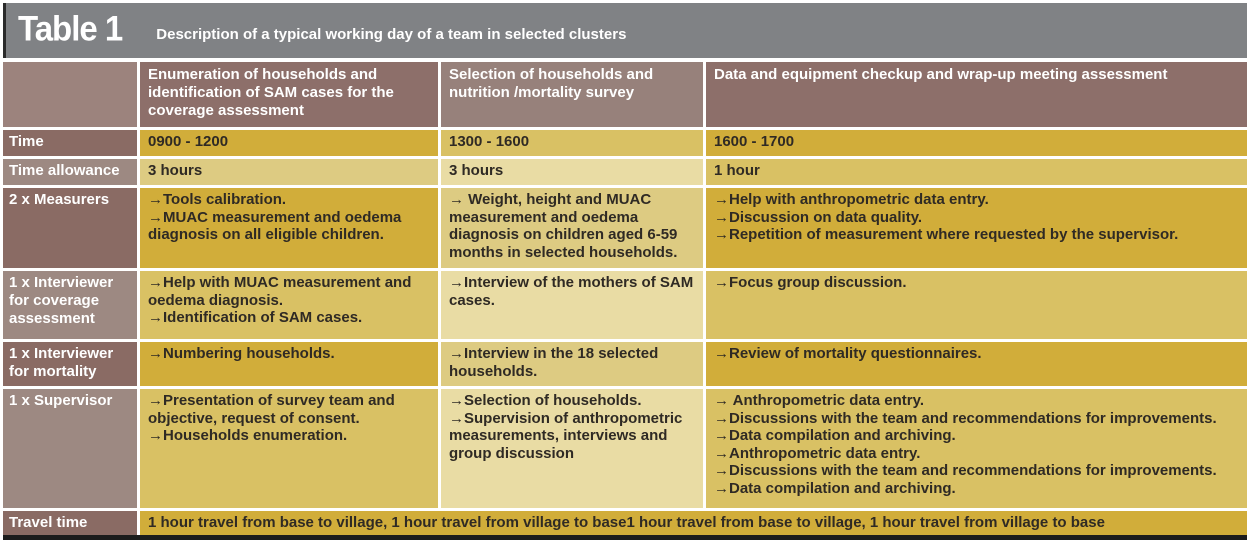 The width and height of the screenshot is (1250, 542). Describe the element at coordinates (818, 217) in the screenshot. I see `bullet-line: →Discussion on data quality.` at that location.